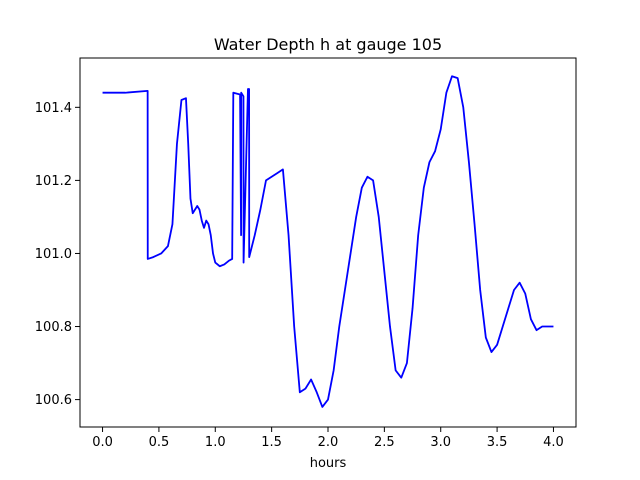  I want to click on x-tick-label: 2.5, so click(384, 442).